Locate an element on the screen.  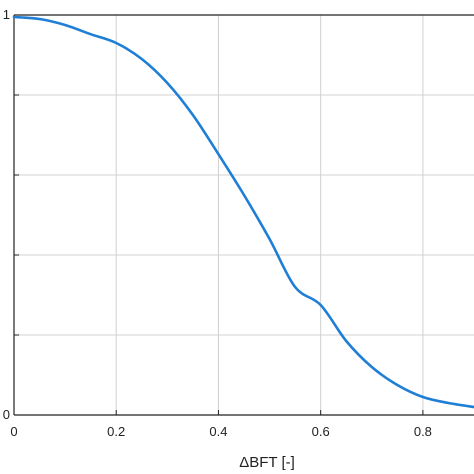
y-tick-label: 1 is located at coordinates (6, 14).